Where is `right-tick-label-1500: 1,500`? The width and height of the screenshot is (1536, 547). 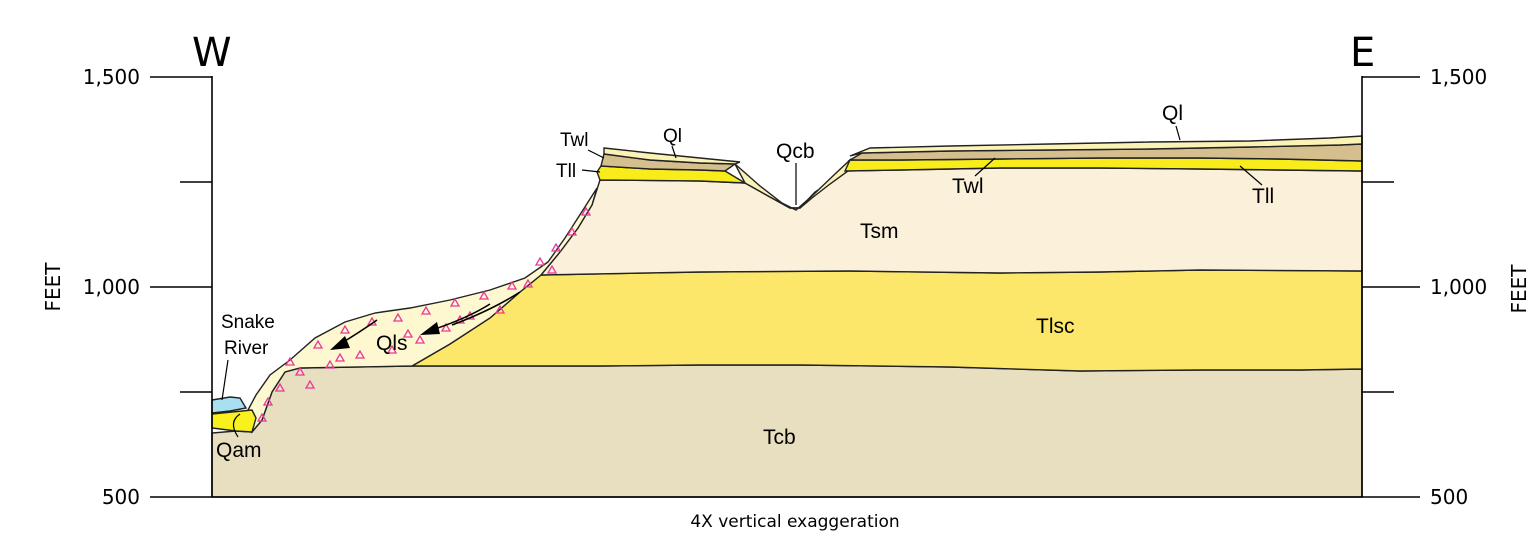 right-tick-label-1500: 1,500 is located at coordinates (1458, 77).